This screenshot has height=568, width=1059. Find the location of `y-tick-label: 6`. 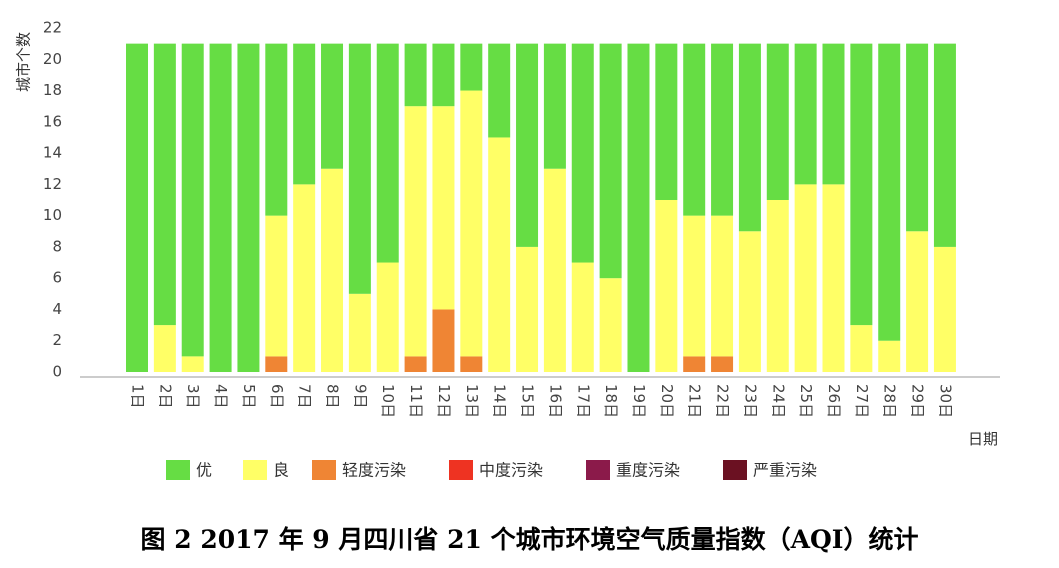

y-tick-label: 6 is located at coordinates (57, 278).